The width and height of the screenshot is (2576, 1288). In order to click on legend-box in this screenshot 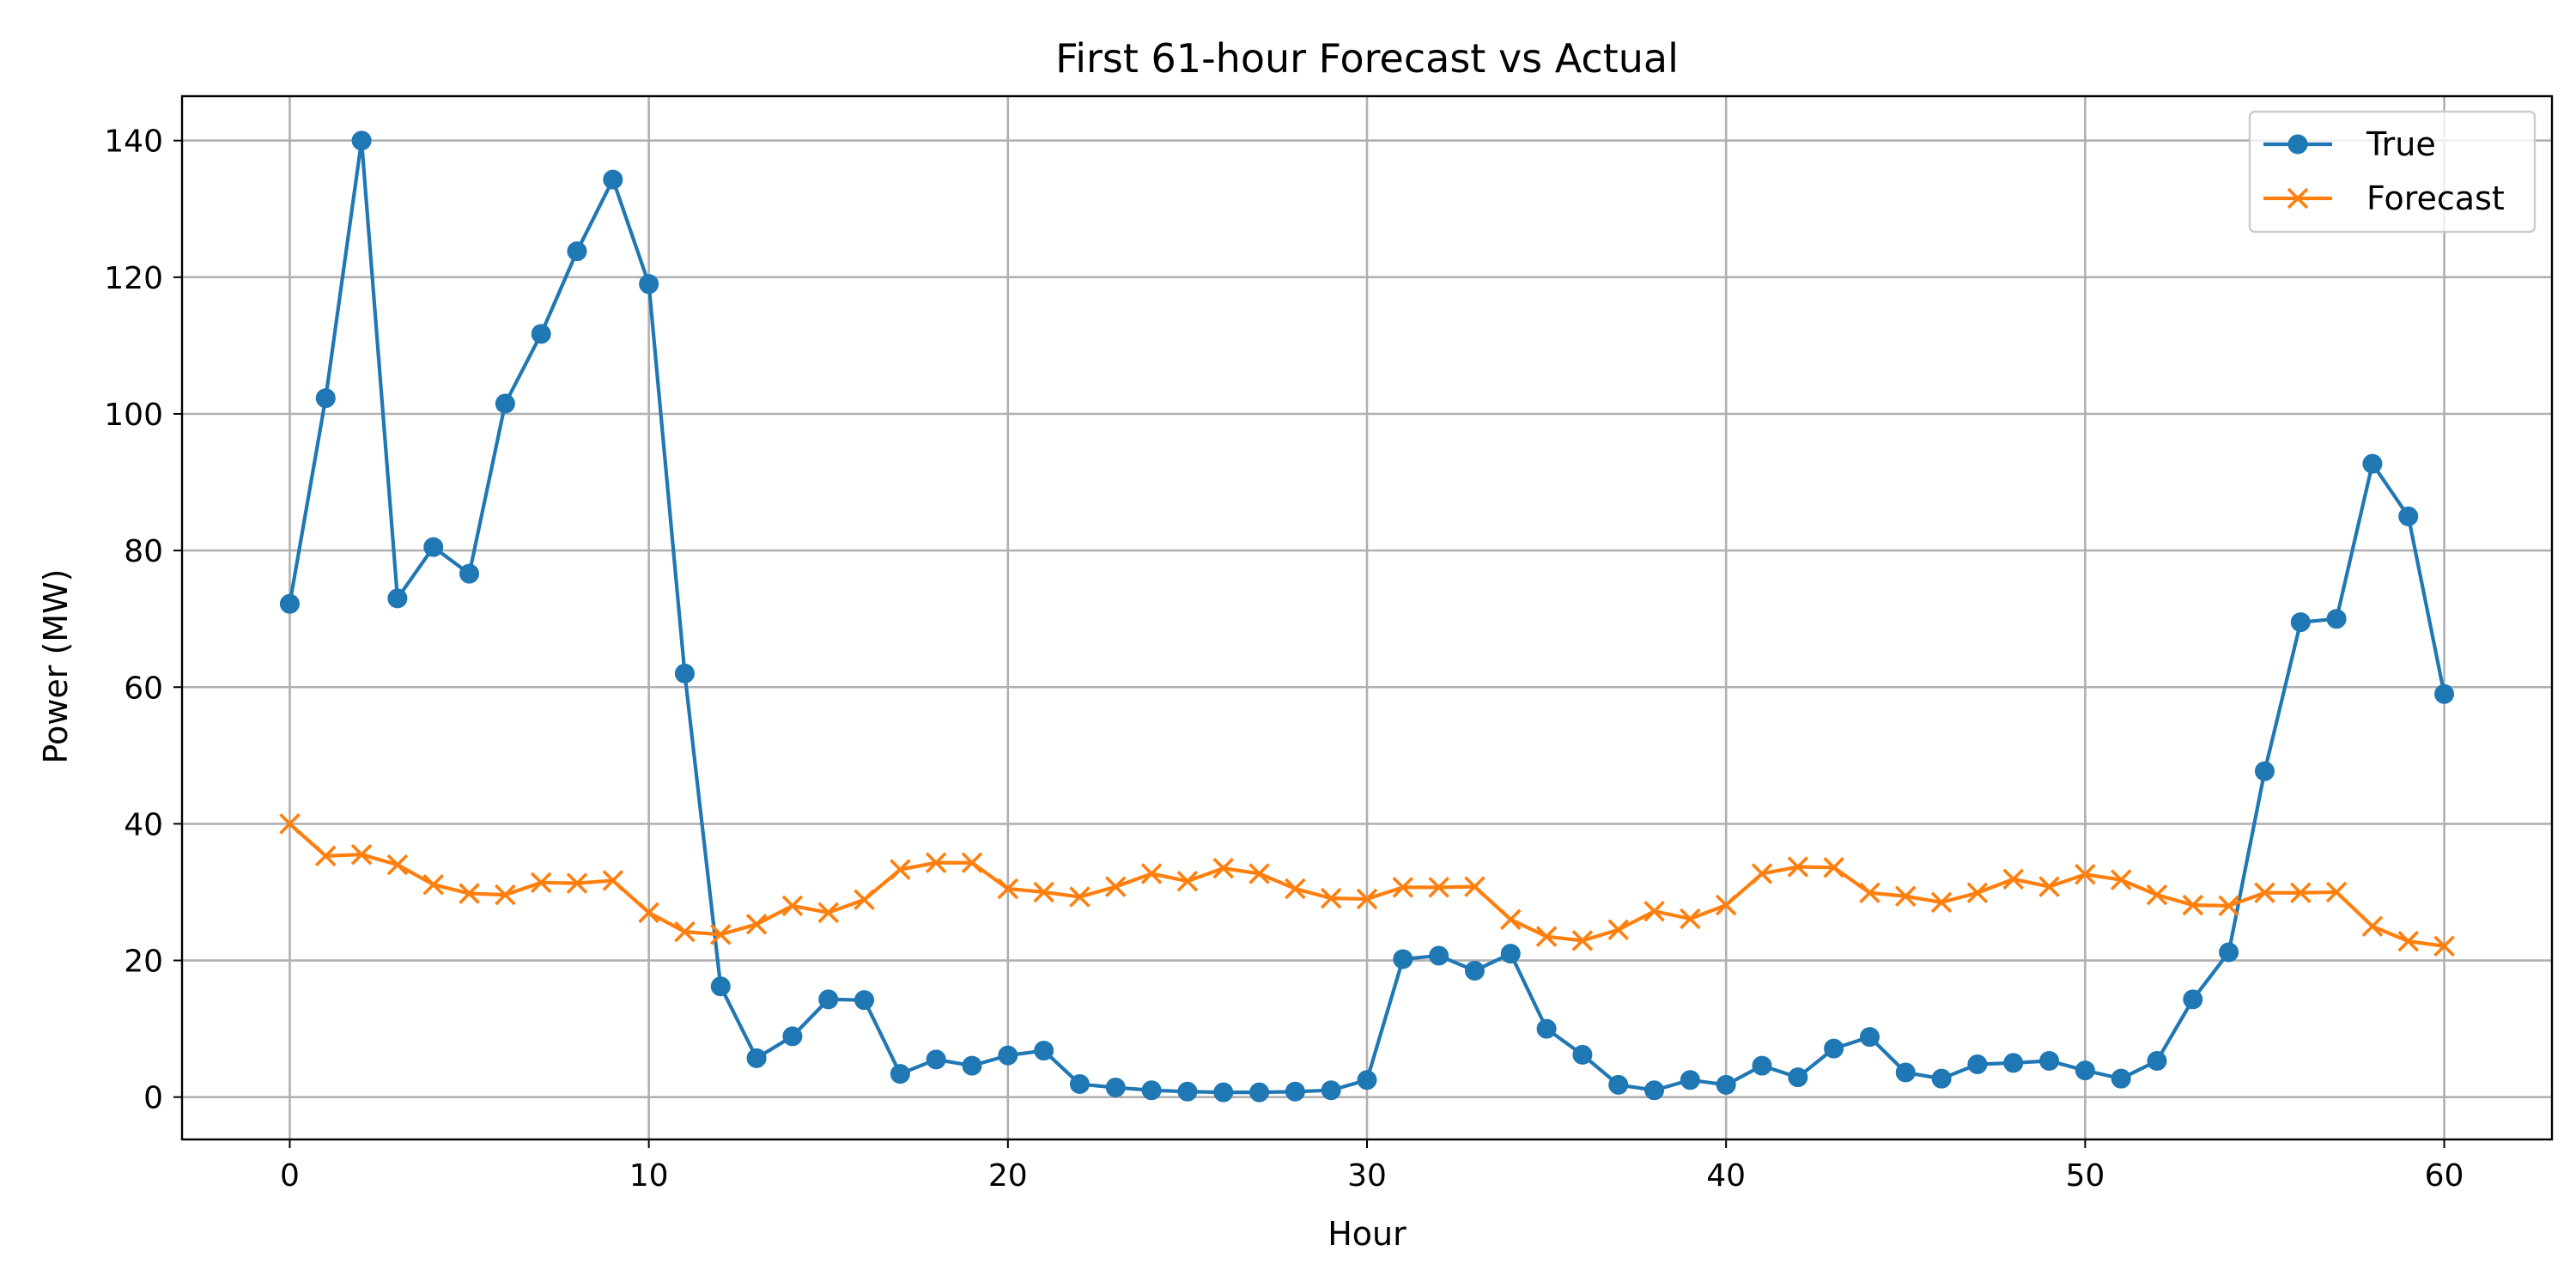, I will do `click(2392, 172)`.